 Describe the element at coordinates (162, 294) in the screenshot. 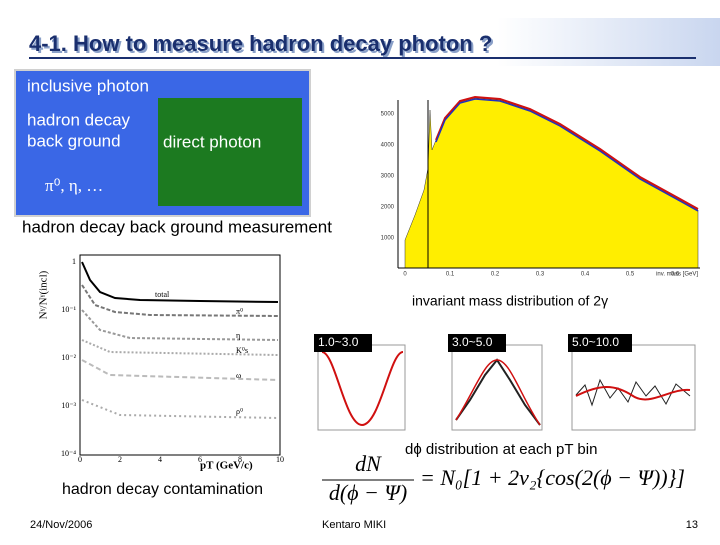

I see `curve-label: total` at that location.